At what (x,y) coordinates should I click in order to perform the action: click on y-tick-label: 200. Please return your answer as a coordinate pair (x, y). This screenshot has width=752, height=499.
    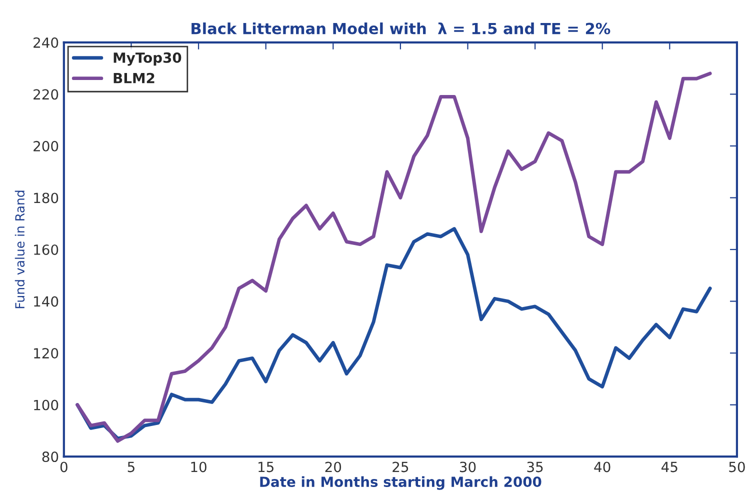
    Looking at the image, I should click on (46, 146).